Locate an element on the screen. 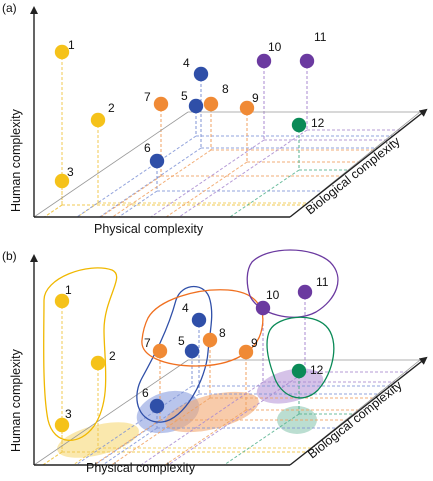 This screenshot has height=481, width=433. panel-a-x-axis-label: Physical complexity is located at coordinates (149, 229).